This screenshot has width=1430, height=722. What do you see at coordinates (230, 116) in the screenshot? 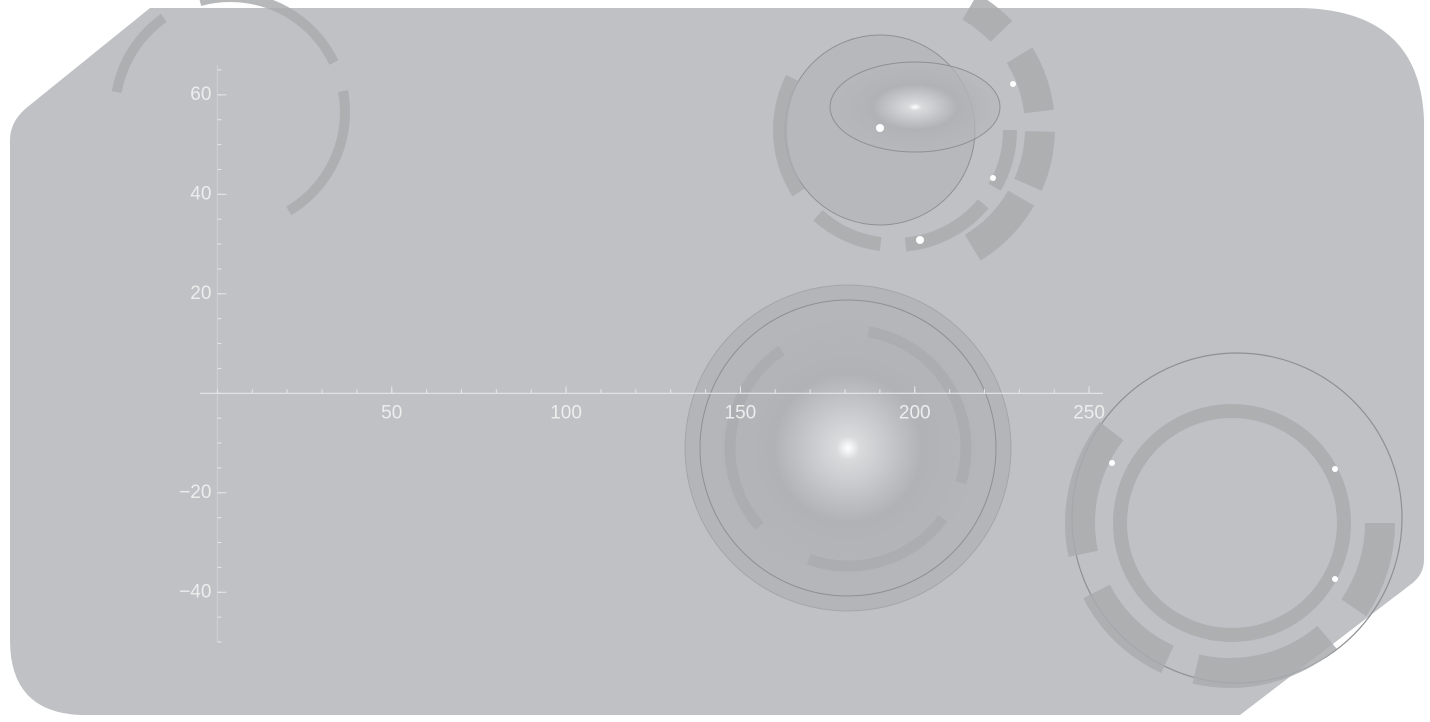
I see `decoration-top-left` at bounding box center [230, 116].